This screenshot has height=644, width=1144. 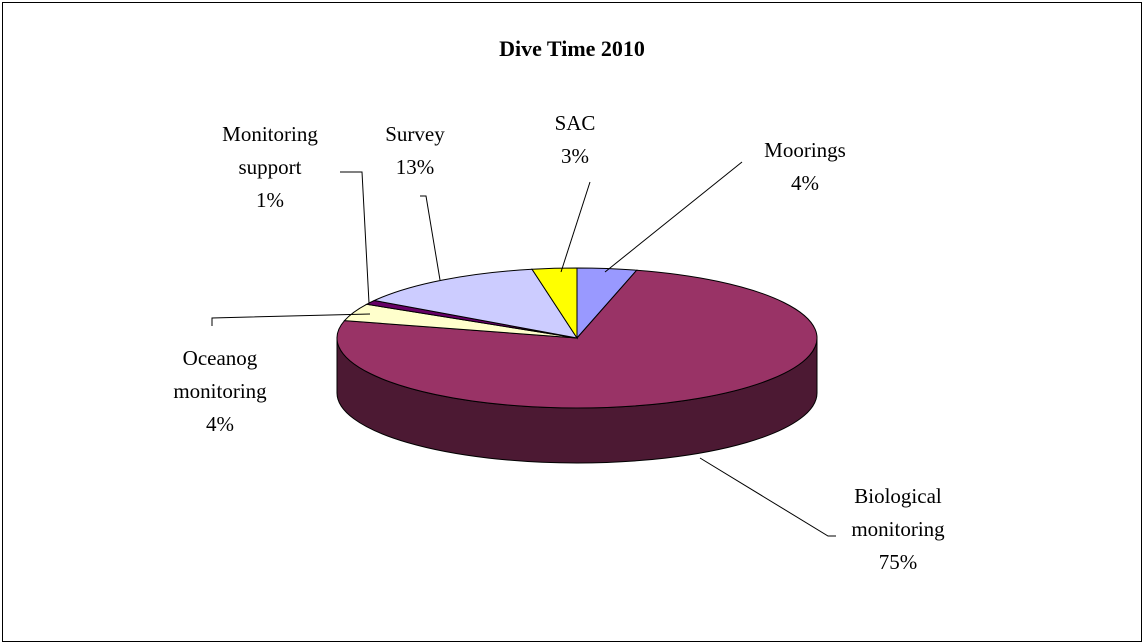 I want to click on category-label: Biological monitoring, so click(x=898, y=512).